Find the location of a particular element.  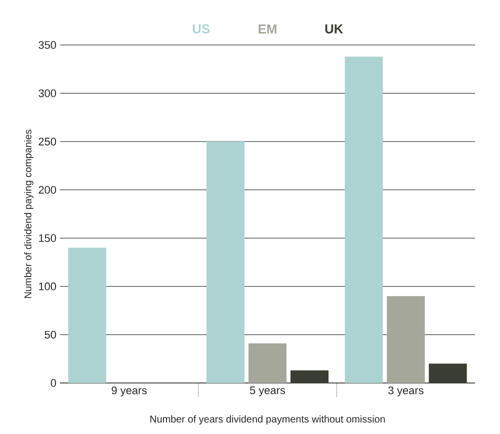

y-tick-label: 50 is located at coordinates (50, 334).